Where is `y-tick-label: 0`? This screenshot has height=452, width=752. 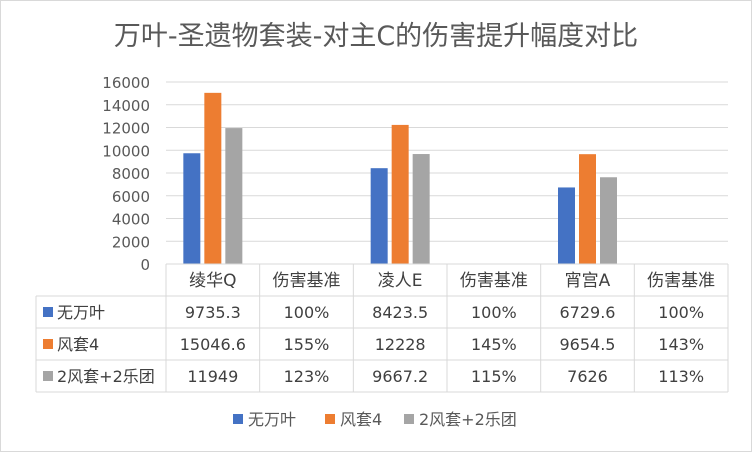
y-tick-label: 0 is located at coordinates (145, 265).